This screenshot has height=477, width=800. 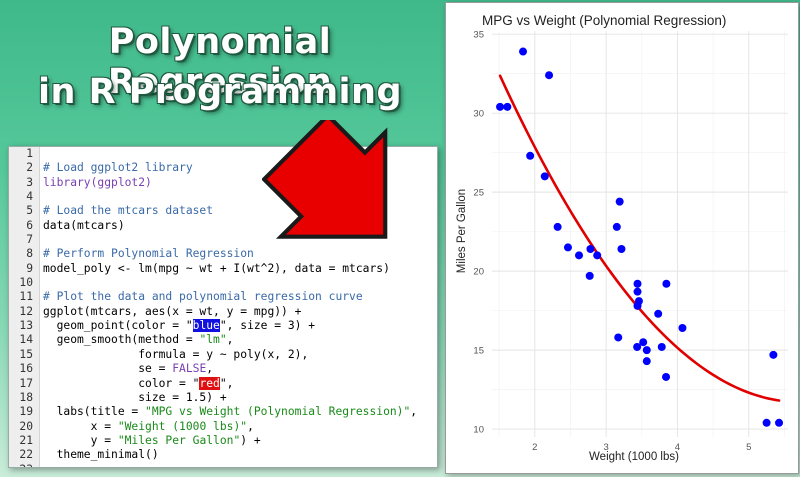 What do you see at coordinates (478, 193) in the screenshot?
I see `y-tick-label: 25` at bounding box center [478, 193].